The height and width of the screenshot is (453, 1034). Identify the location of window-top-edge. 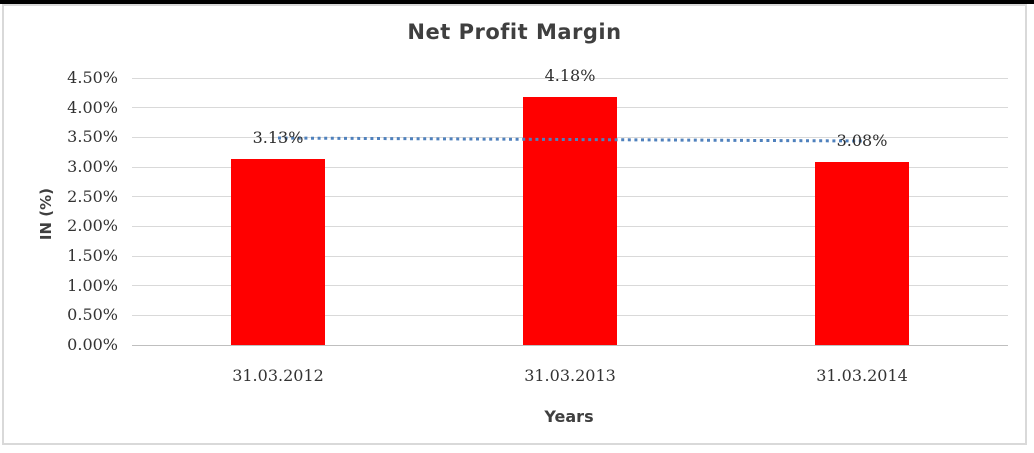
(517, 2).